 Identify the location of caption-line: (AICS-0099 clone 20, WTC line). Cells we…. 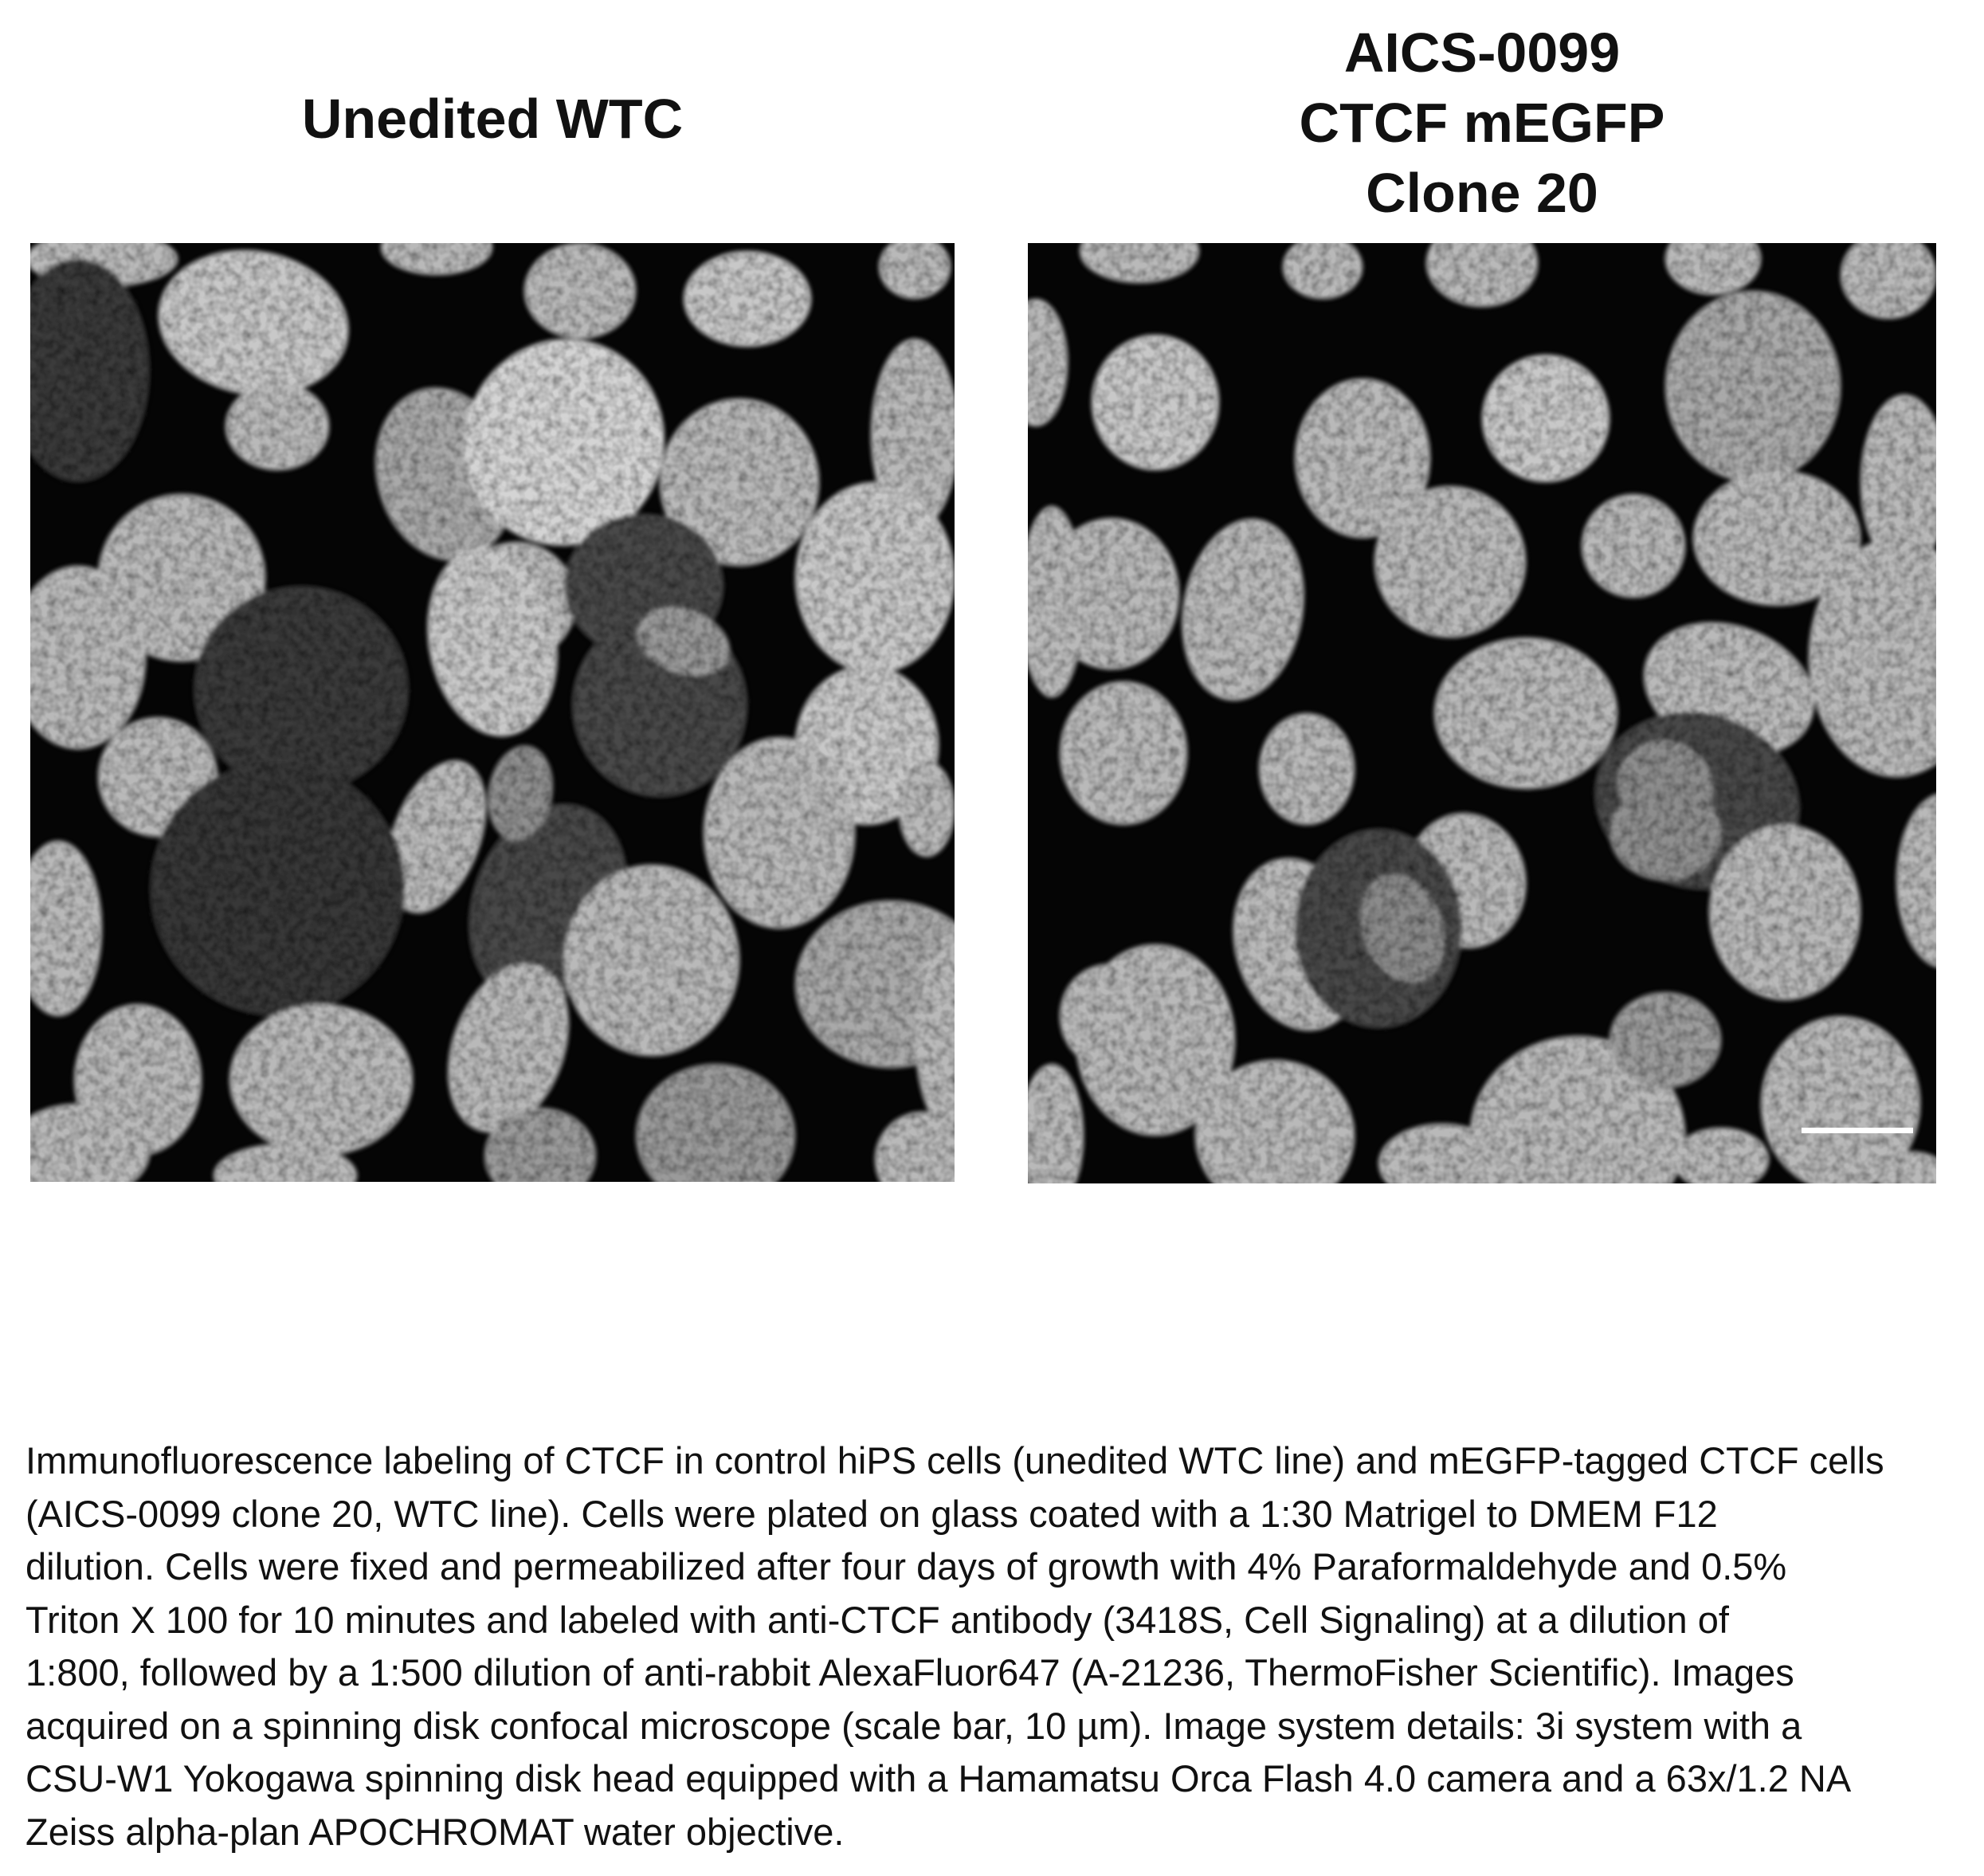
(872, 1513).